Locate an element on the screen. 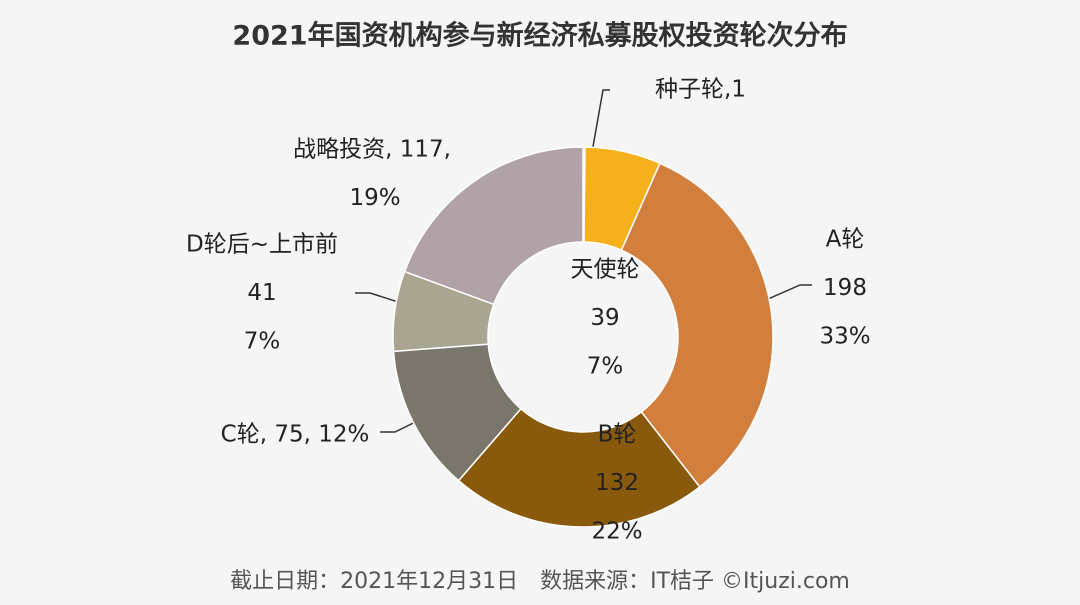 This screenshot has height=605, width=1080. data-label: 19% is located at coordinates (374, 198).